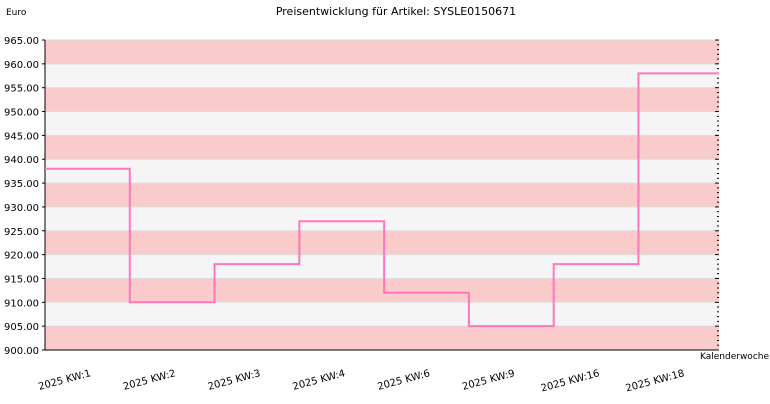  What do you see at coordinates (319, 380) in the screenshot?
I see `x-tick-label: 2025 KW:4` at bounding box center [319, 380].